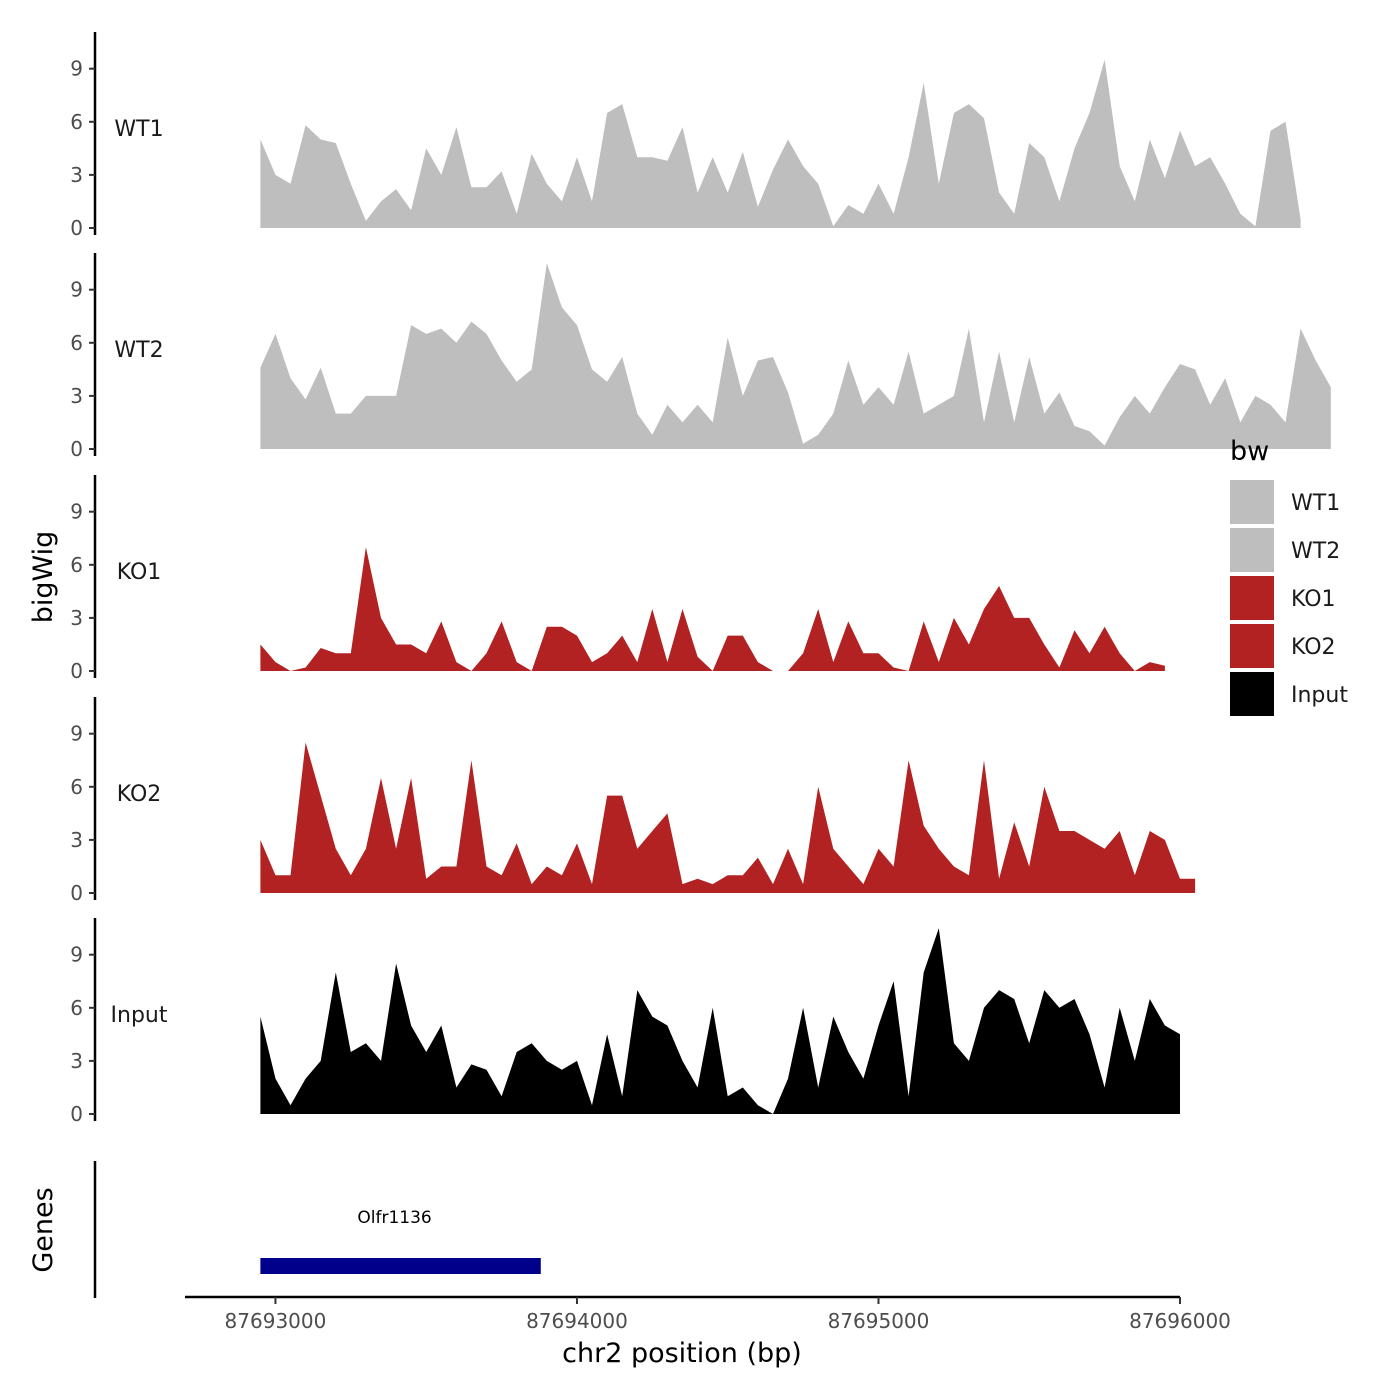  Describe the element at coordinates (1319, 695) in the screenshot. I see `legend-label: Input` at that location.